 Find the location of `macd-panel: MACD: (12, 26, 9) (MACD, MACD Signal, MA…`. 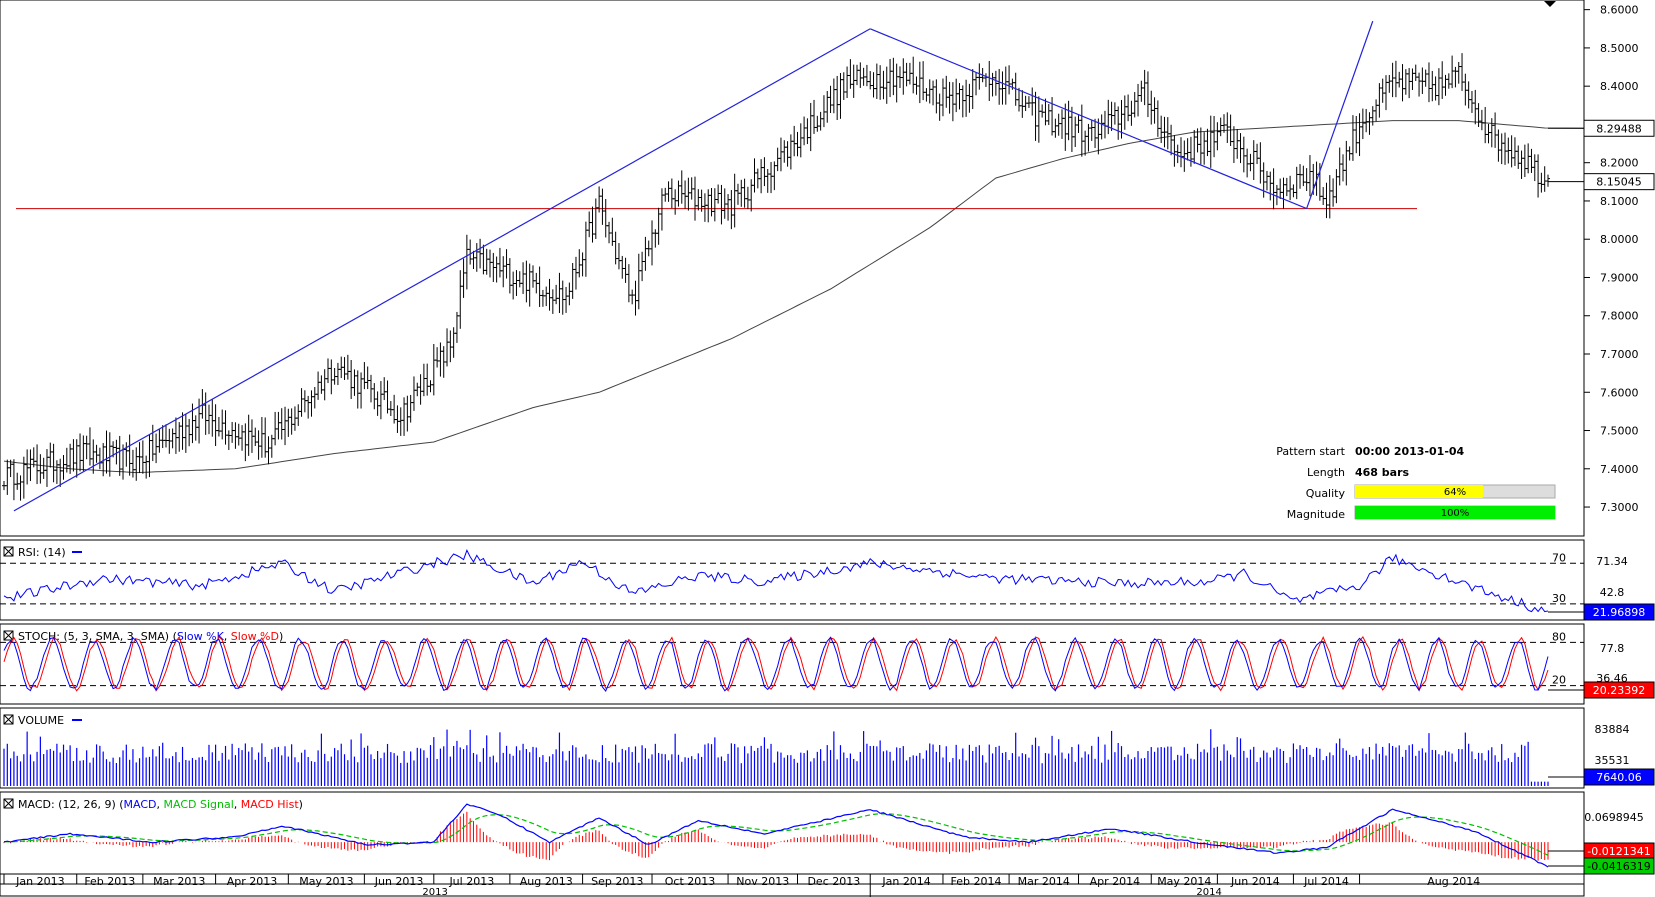

macd-panel: MACD: (12, 26, 9) (MACD, MACD Signal, MA… is located at coordinates (827, 833).